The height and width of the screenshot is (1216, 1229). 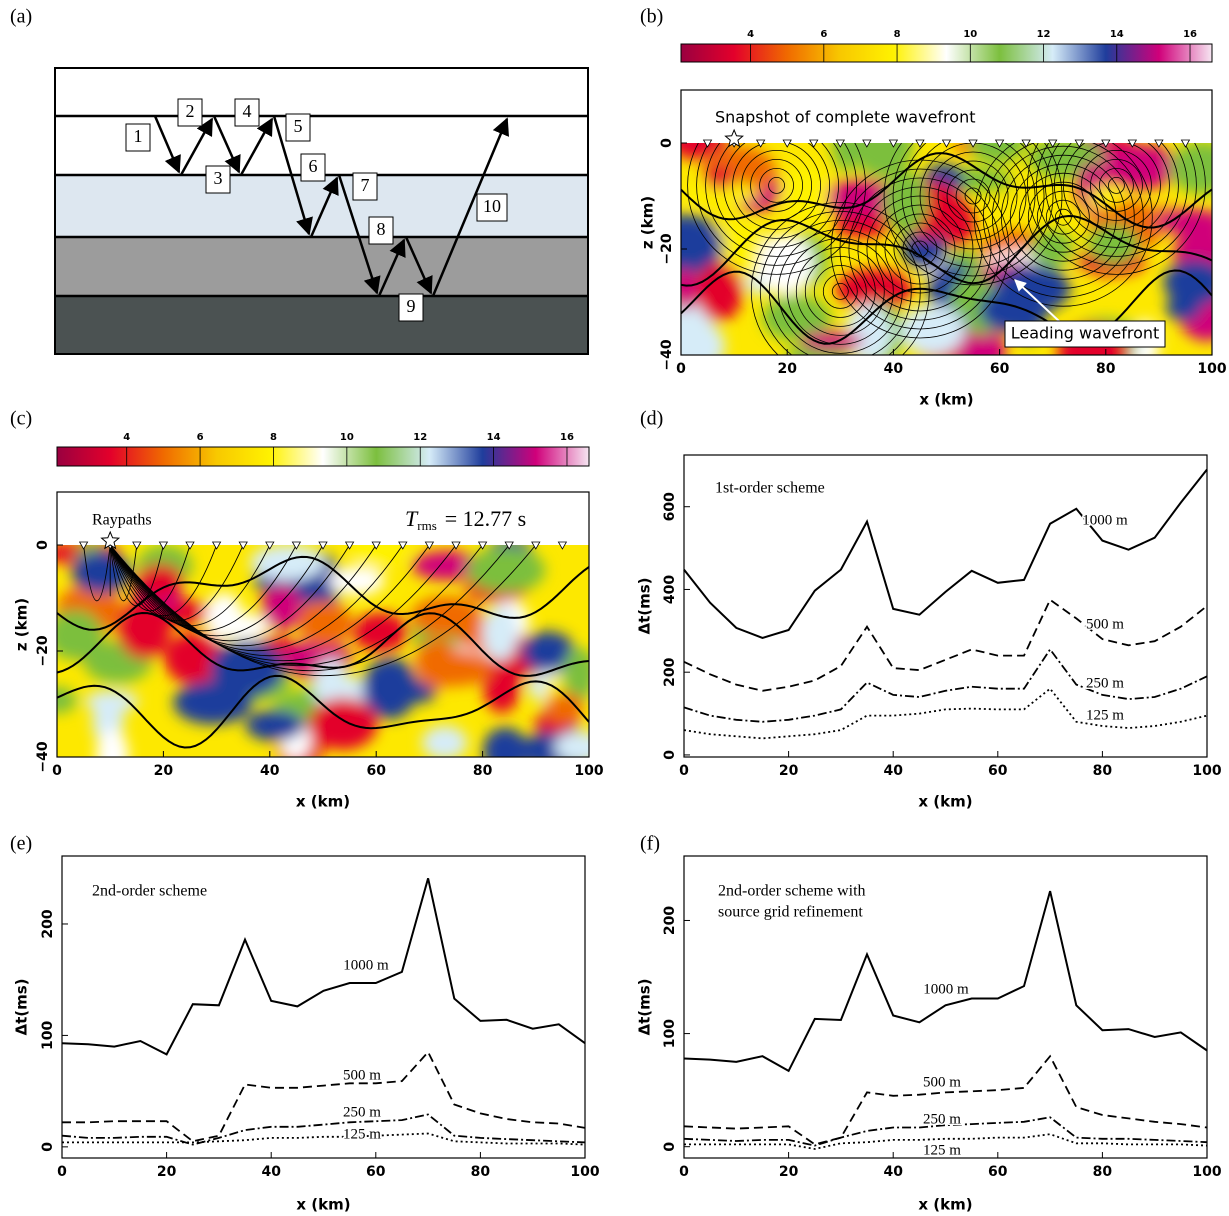 I want to click on panel-label: (c), so click(x=21, y=419).